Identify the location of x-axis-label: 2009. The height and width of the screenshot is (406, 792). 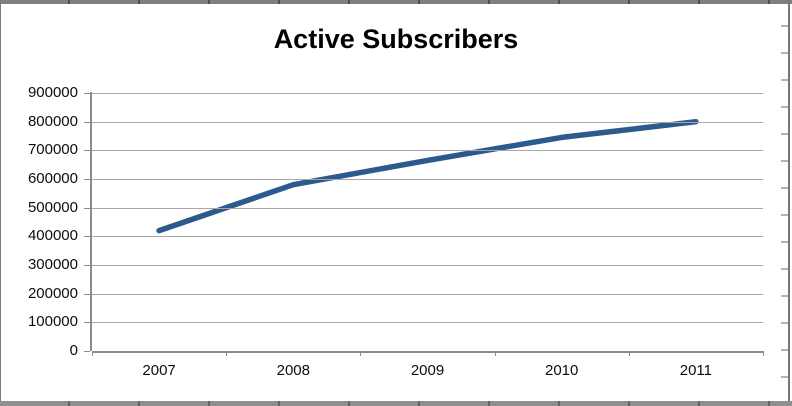
(427, 370).